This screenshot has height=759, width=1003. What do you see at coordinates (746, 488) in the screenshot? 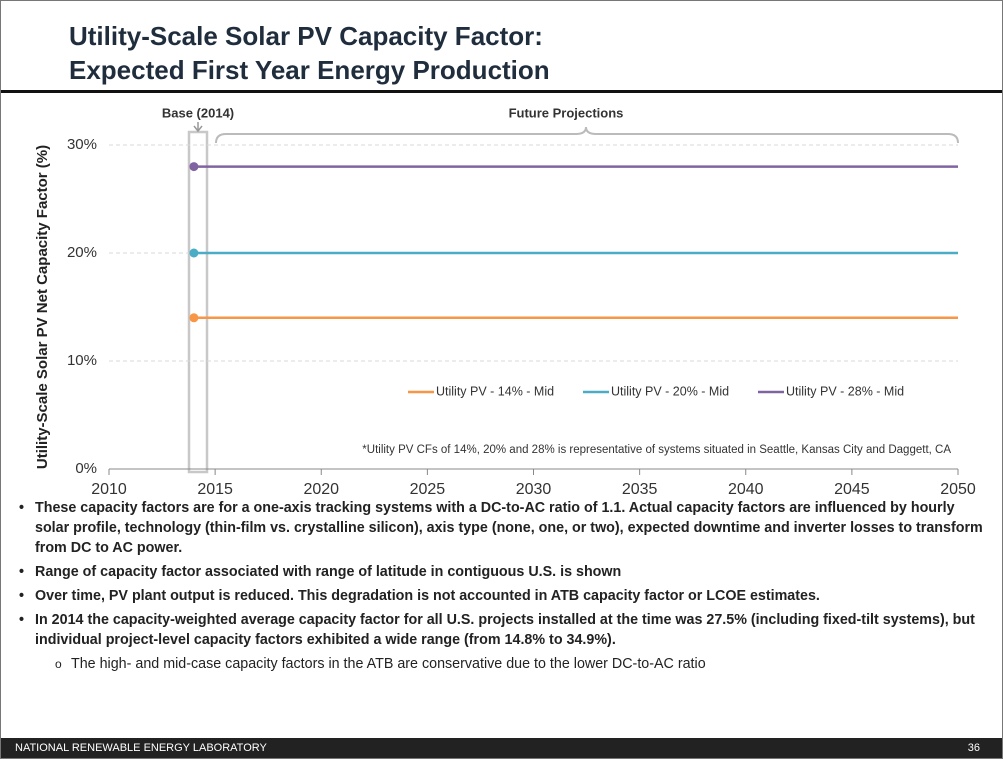
I see `x-tick-label: 2040` at bounding box center [746, 488].